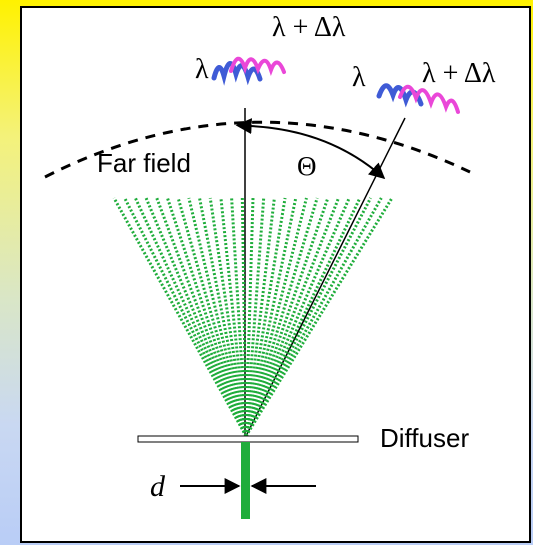  Describe the element at coordinates (309, 27) in the screenshot. I see `lambda-plus-left-label: λ + Δλ` at that location.